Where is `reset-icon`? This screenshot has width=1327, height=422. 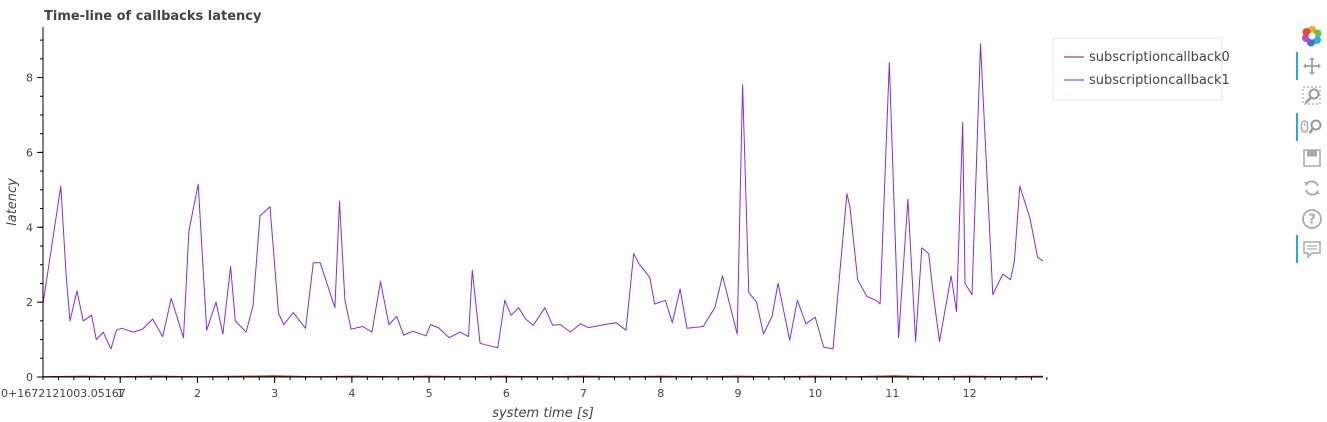 reset-icon is located at coordinates (1312, 188).